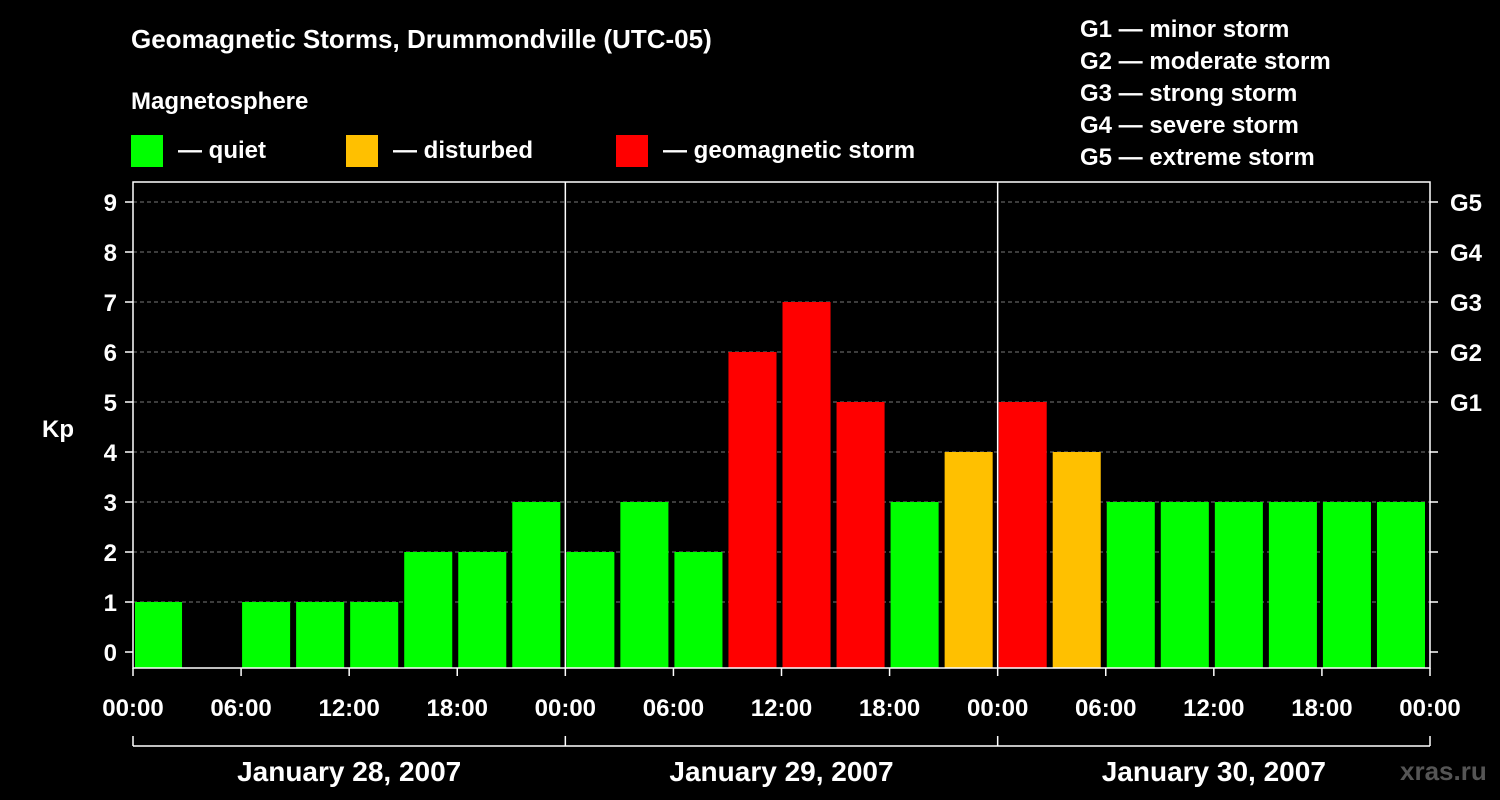  Describe the element at coordinates (240, 708) in the screenshot. I see `x-tick-label-1: 06:00` at that location.